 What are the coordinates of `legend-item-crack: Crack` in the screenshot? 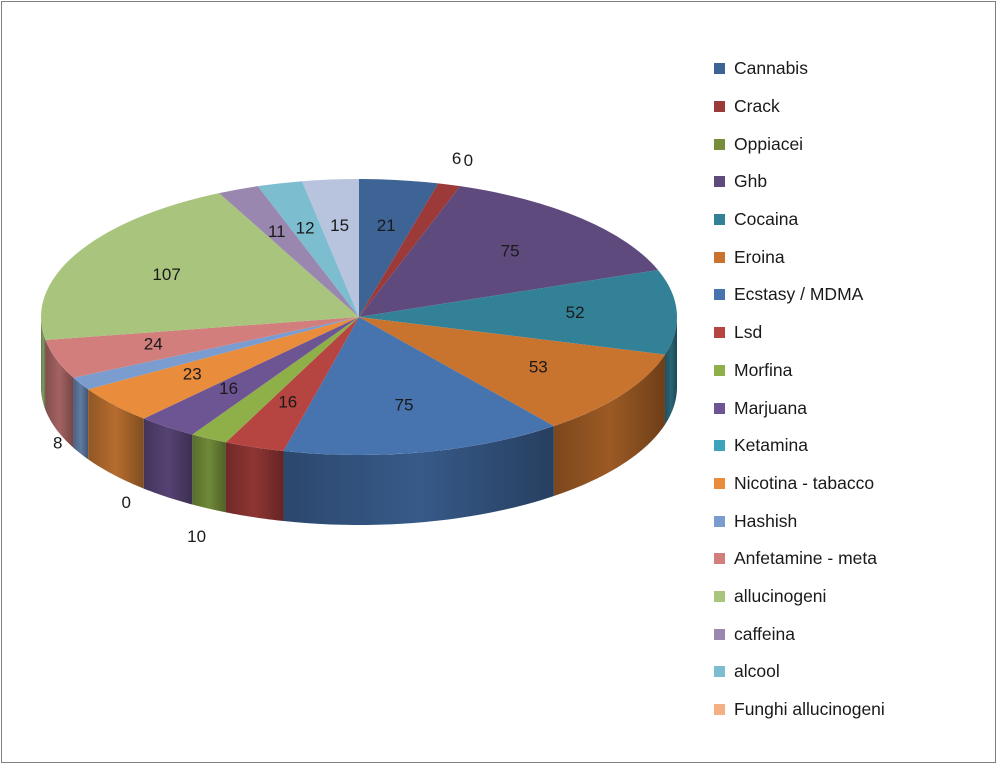 It's located at (854, 107).